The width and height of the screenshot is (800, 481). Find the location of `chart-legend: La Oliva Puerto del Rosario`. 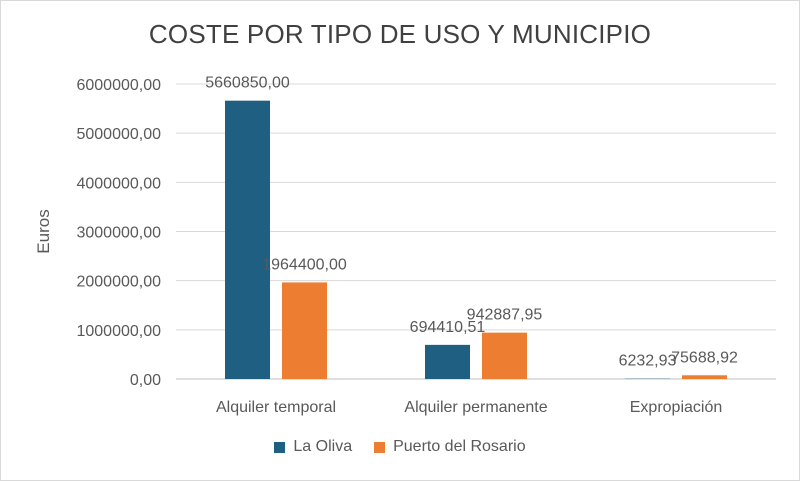

chart-legend: La Oliva Puerto del Rosario is located at coordinates (400, 447).